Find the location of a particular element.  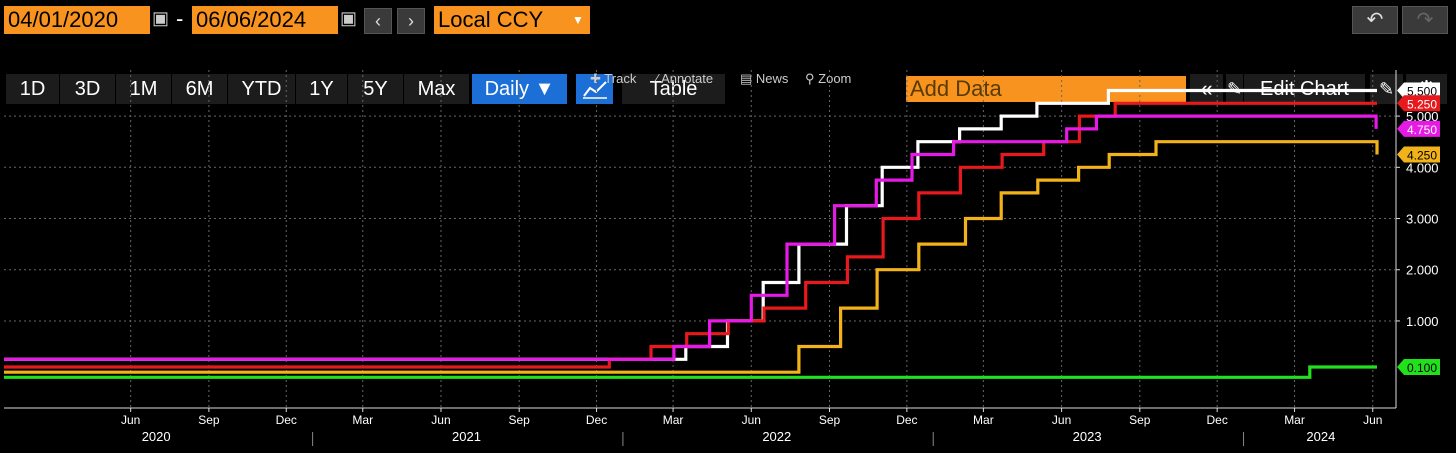

track-tool: ✚ Track is located at coordinates (613, 79).